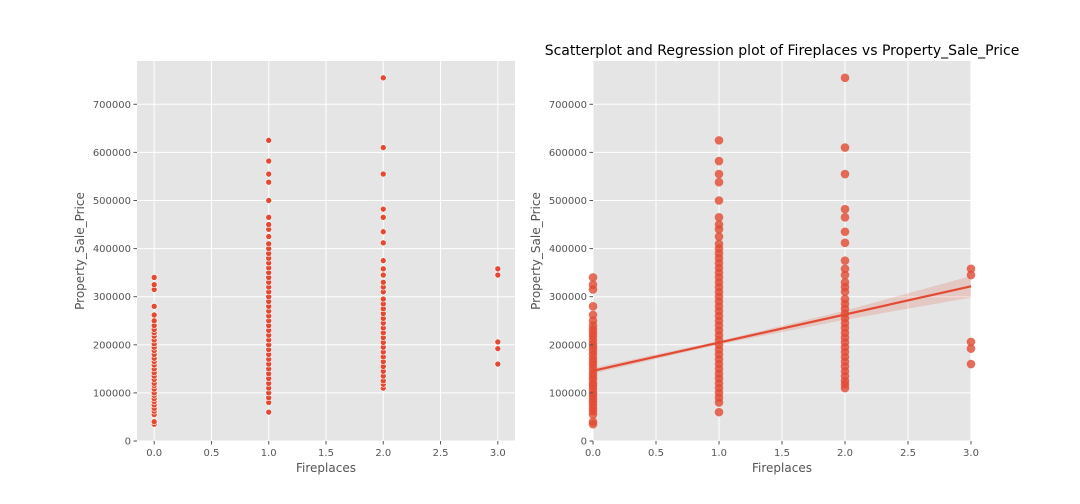 This screenshot has height=504, width=1080. I want to click on left-x-ticks: 0.0 0.5 1.0 1.5 2.0 2.5 3.0, so click(326, 450).